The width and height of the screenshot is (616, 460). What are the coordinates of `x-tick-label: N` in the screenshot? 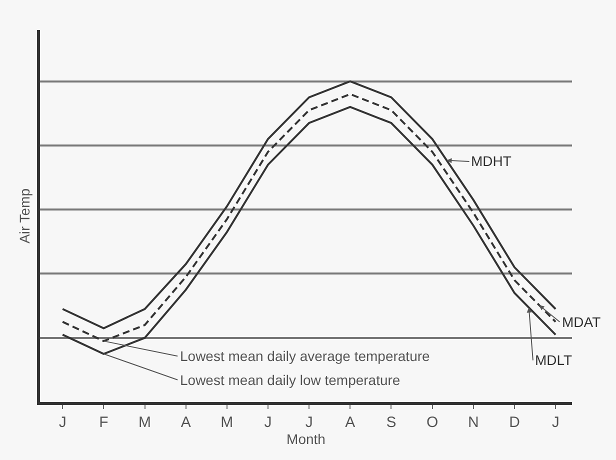 It's located at (473, 422).